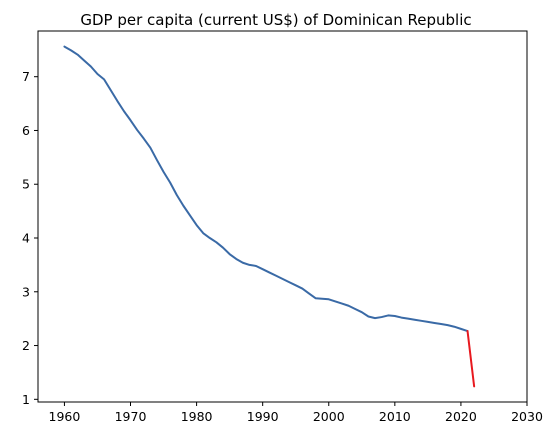 This screenshot has height=435, width=552. What do you see at coordinates (296, 413) in the screenshot?
I see `x-axis: 1960 1970 1980 1990 2000 2010 2020 2030` at bounding box center [296, 413].